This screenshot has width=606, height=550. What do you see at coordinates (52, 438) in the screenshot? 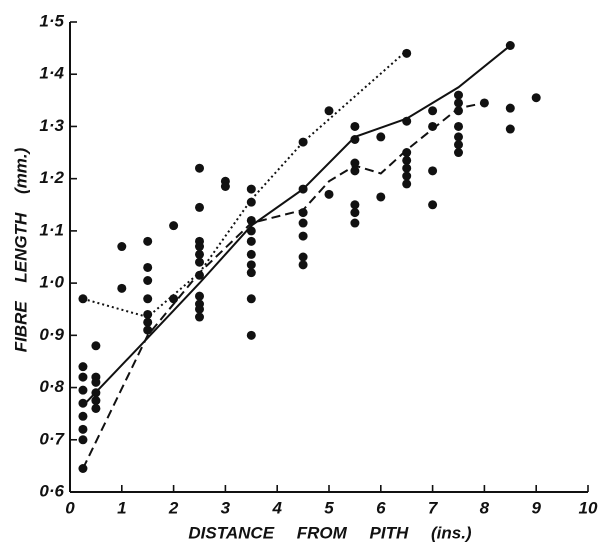
I see `y-tick-label: 0·7` at bounding box center [52, 438].